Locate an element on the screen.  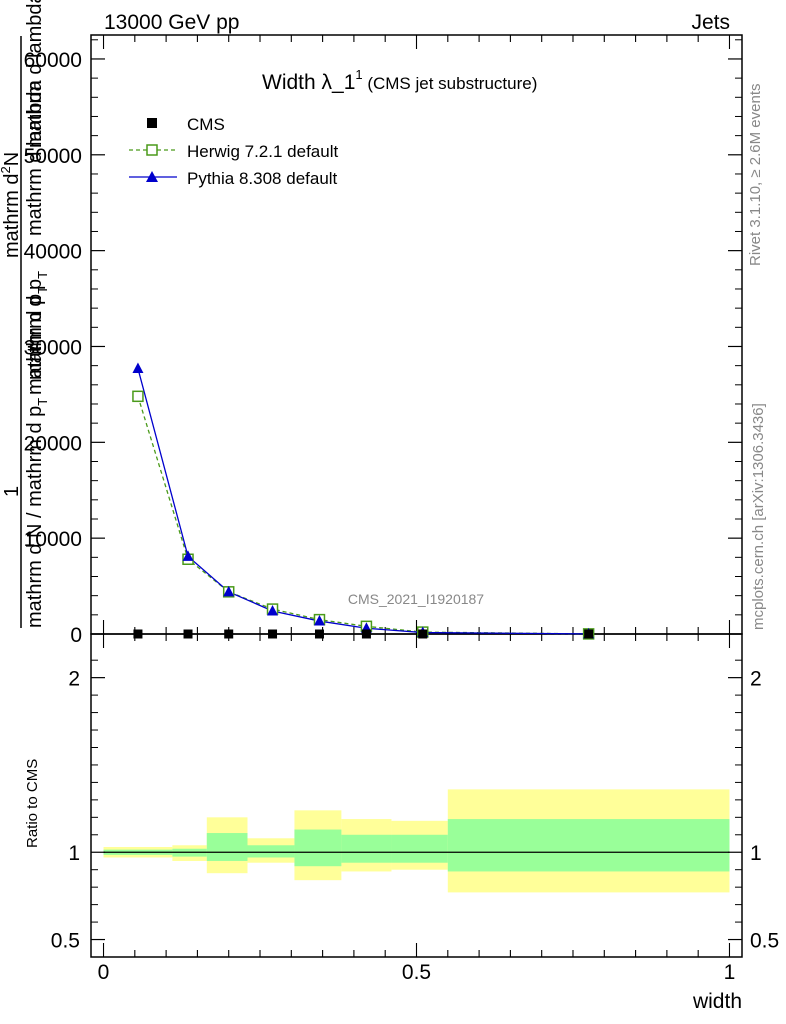
ratio-y-tick-label-right: 1 is located at coordinates (756, 853).